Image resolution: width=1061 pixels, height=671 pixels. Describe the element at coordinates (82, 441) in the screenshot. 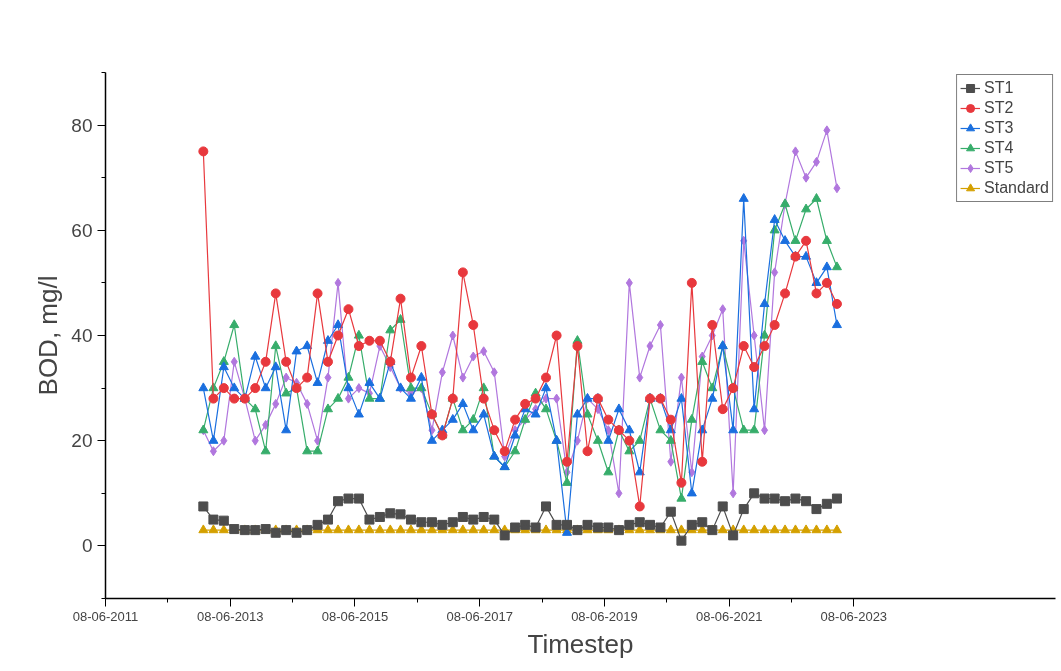

I see `y-tick-label: 20` at that location.